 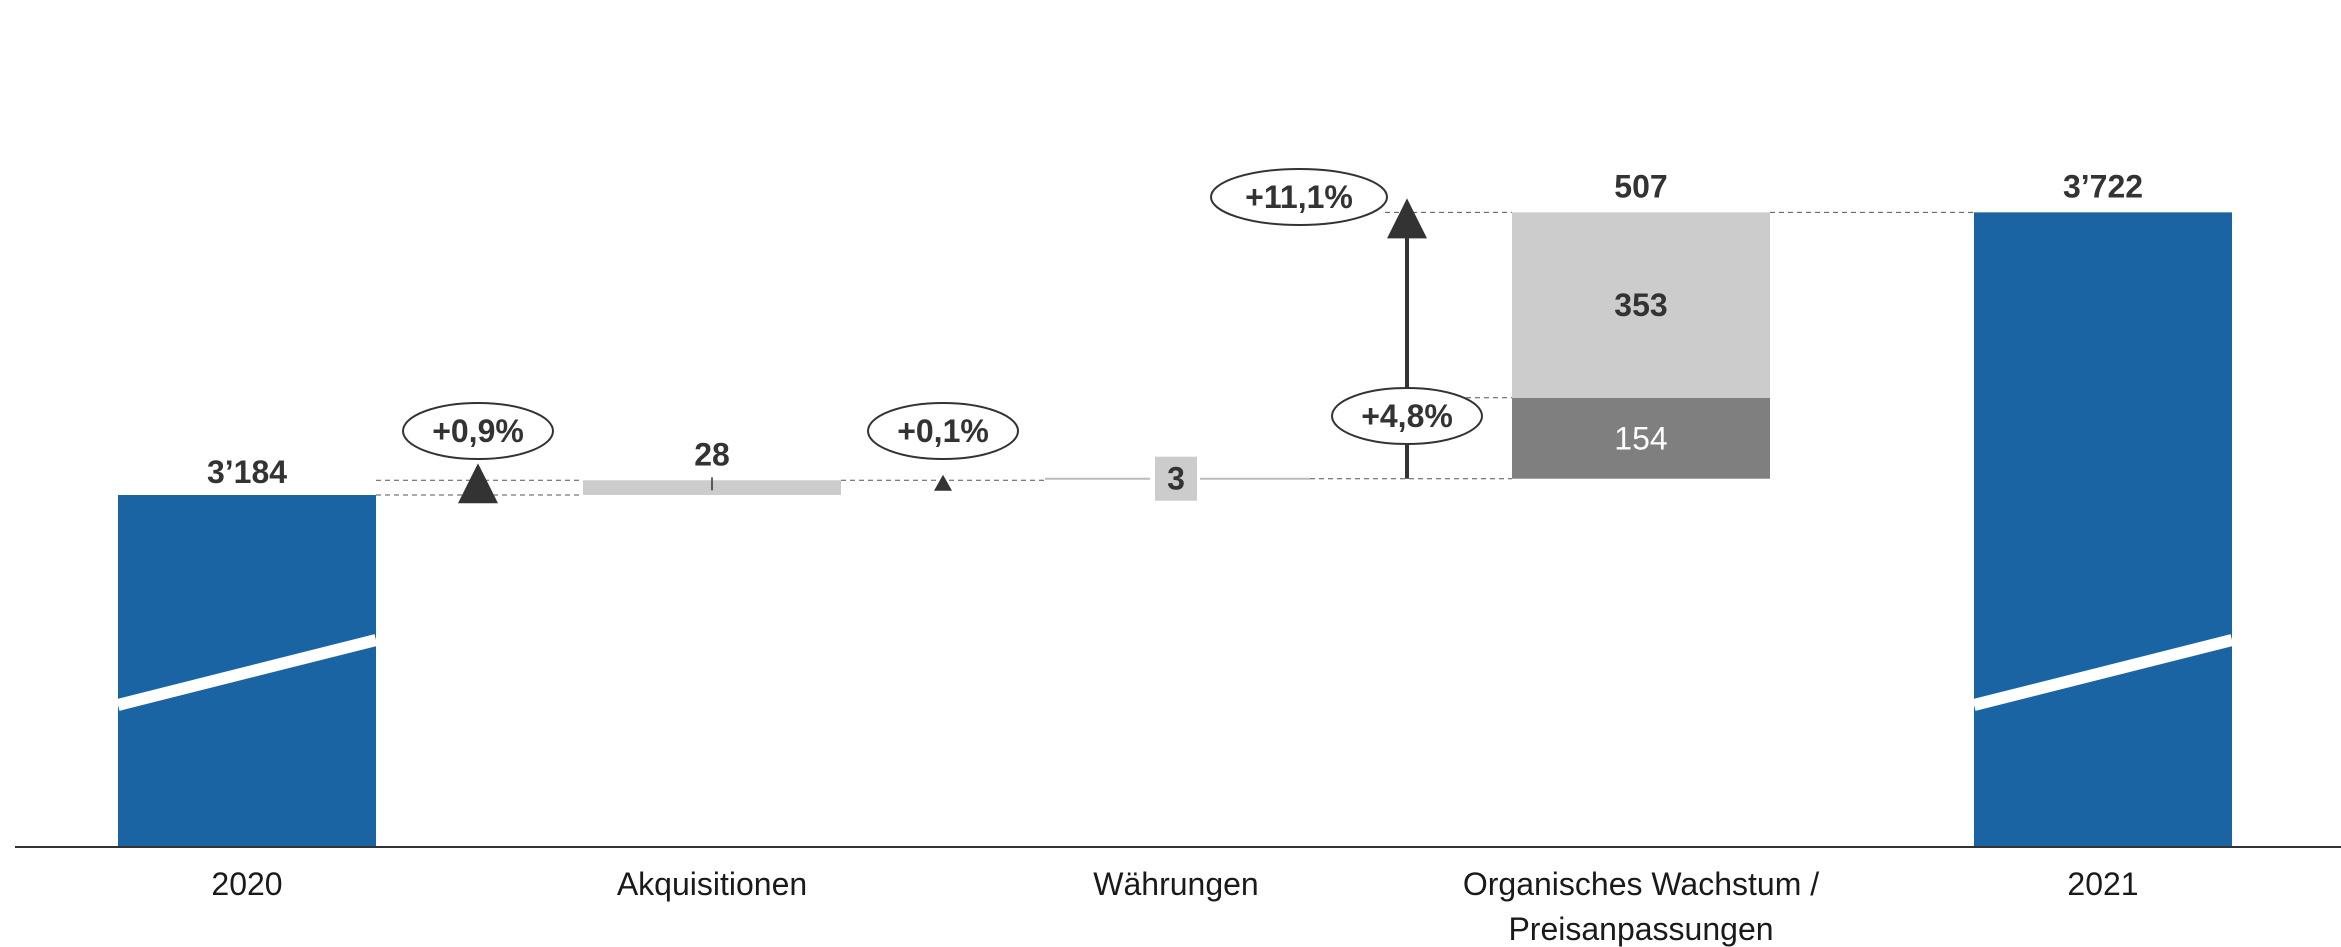 What do you see at coordinates (1640, 186) in the screenshot?
I see `value-label-organisch-total: 507` at bounding box center [1640, 186].